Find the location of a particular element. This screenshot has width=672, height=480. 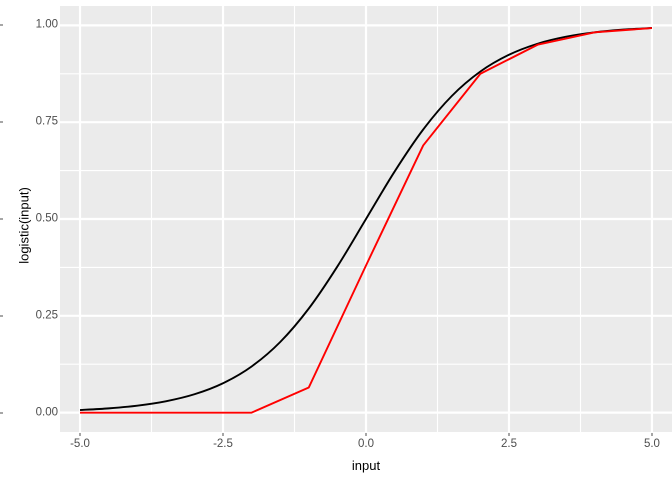

x-axis-title-wrap: input is located at coordinates (336, 465).